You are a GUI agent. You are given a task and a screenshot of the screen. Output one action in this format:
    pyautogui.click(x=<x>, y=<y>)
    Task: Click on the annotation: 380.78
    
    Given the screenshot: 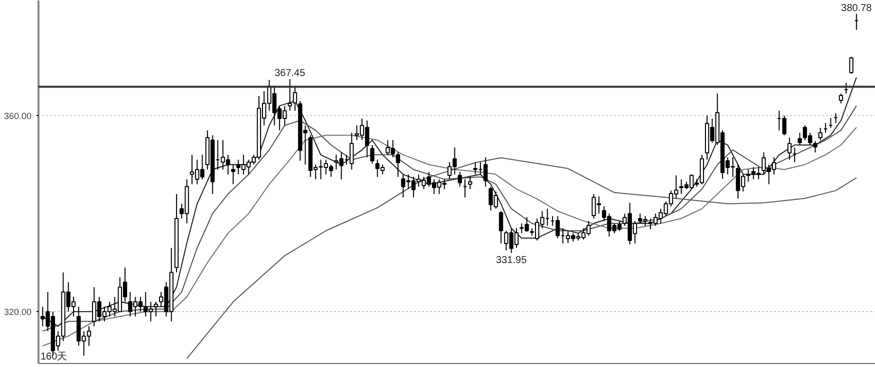 What is the action you would take?
    pyautogui.click(x=856, y=8)
    